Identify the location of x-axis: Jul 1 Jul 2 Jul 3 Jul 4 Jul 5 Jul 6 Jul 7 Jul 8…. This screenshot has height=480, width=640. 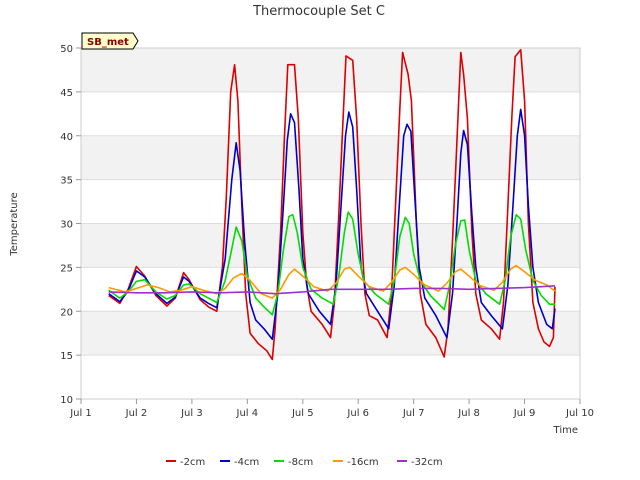
(331, 409).